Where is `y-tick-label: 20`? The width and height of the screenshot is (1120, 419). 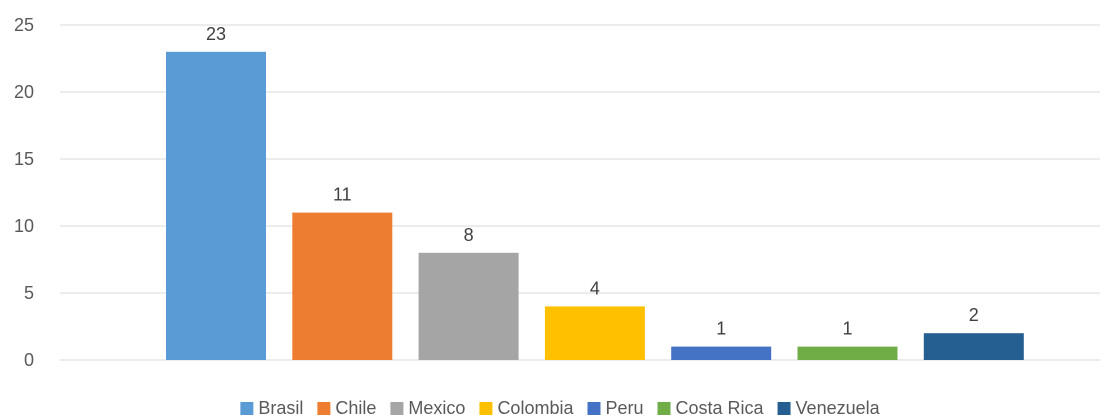 y-tick-label: 20 is located at coordinates (24, 92).